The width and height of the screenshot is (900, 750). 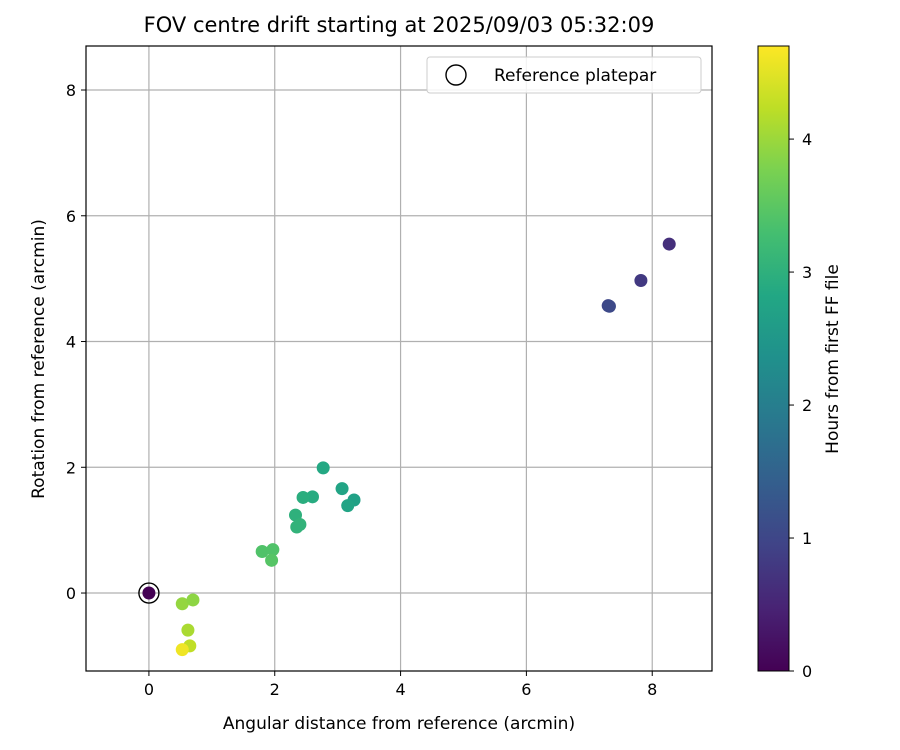 What do you see at coordinates (399, 724) in the screenshot?
I see `x-axis-label: Angular distance from reference (arcmin)` at bounding box center [399, 724].